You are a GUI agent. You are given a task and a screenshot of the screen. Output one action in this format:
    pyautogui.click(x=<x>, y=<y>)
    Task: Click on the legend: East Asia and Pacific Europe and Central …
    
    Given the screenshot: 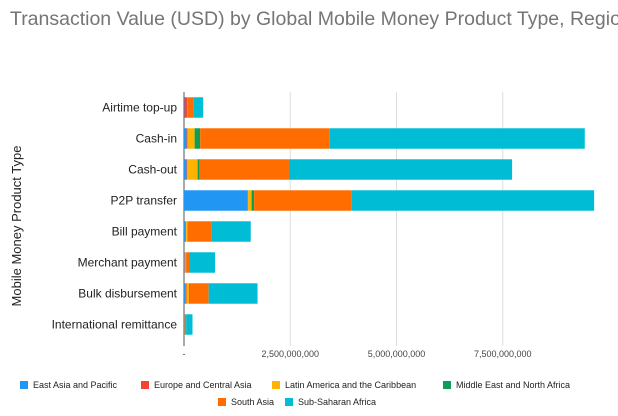 What is the action you would take?
    pyautogui.click(x=295, y=393)
    